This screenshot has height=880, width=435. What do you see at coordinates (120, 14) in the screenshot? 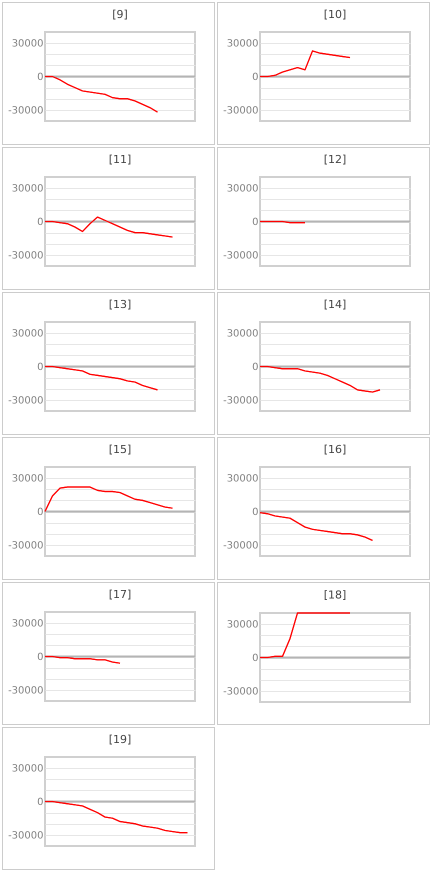
I see `chart-title: [9]` at bounding box center [120, 14].